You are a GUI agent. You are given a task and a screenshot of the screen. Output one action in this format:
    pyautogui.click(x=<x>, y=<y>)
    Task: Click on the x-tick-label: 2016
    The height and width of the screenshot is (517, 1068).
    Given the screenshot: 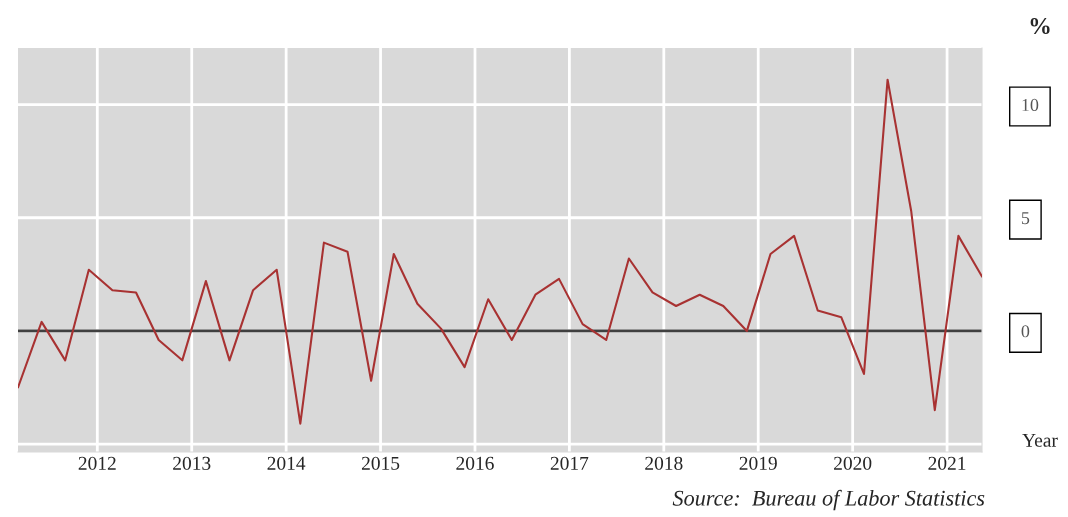 What is the action you would take?
    pyautogui.click(x=475, y=463)
    